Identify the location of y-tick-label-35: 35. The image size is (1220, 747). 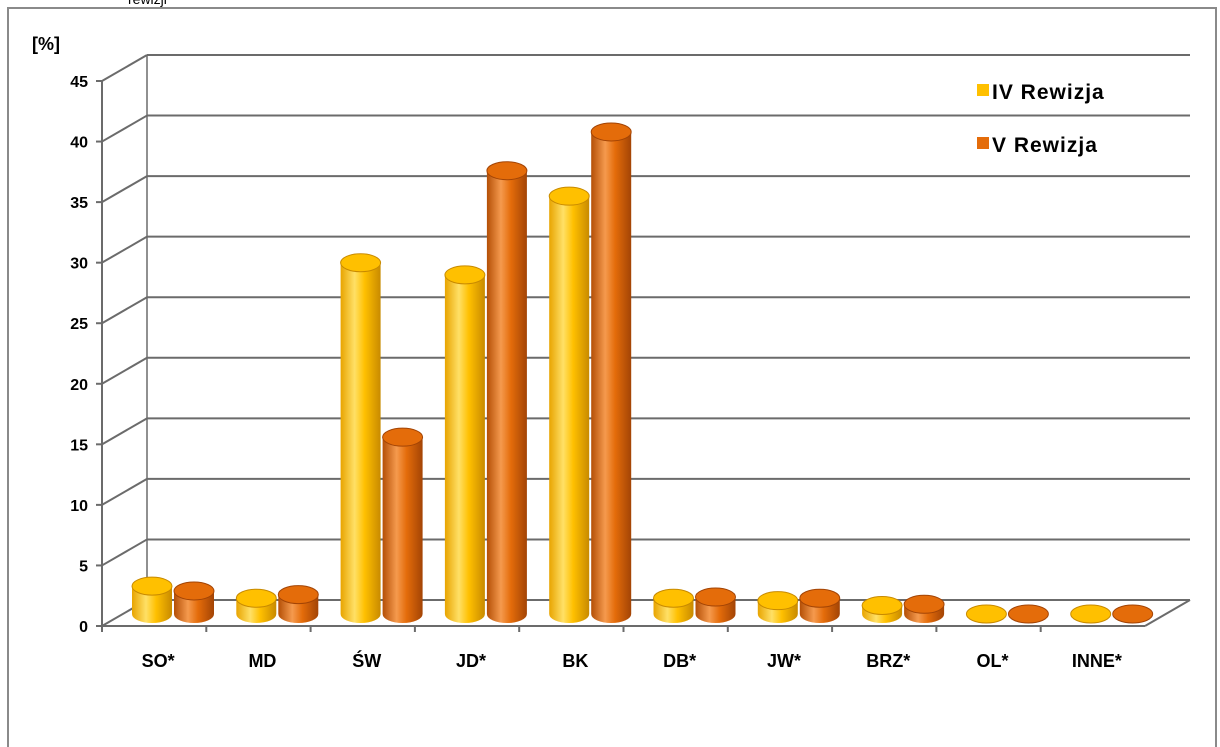
(79, 203).